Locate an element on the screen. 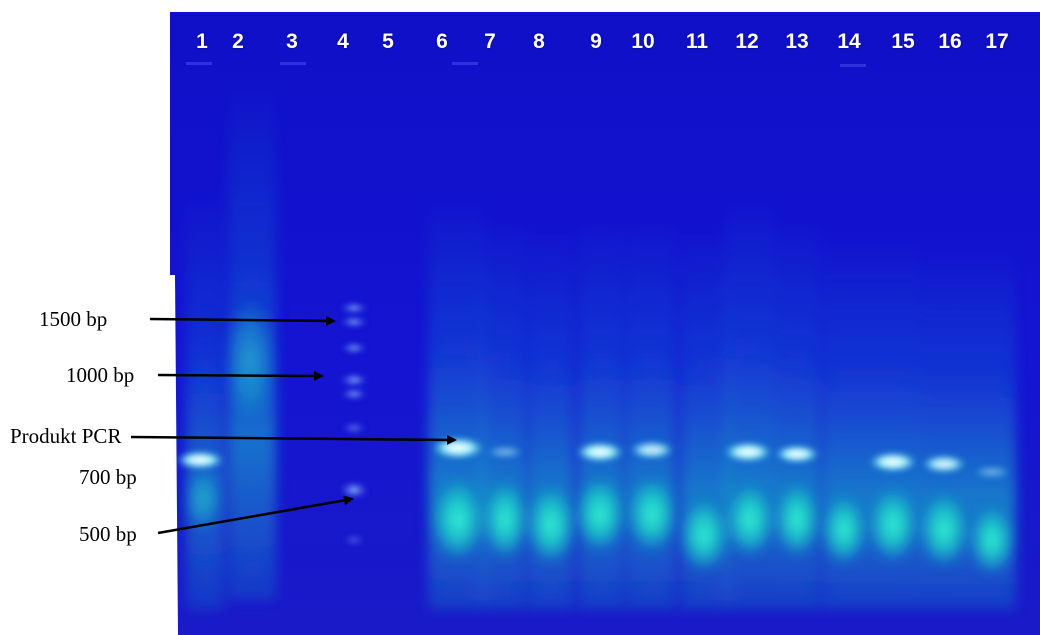 This screenshot has width=1040, height=635. lane-number: 5 is located at coordinates (388, 41).